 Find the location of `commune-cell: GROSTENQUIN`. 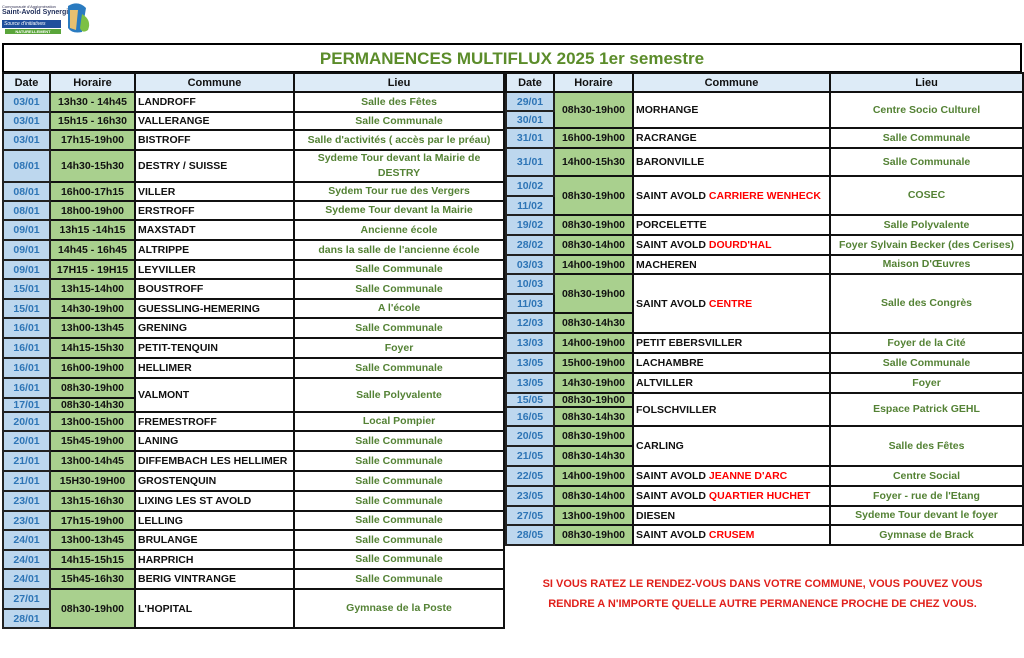

commune-cell: GROSTENQUIN is located at coordinates (214, 481).